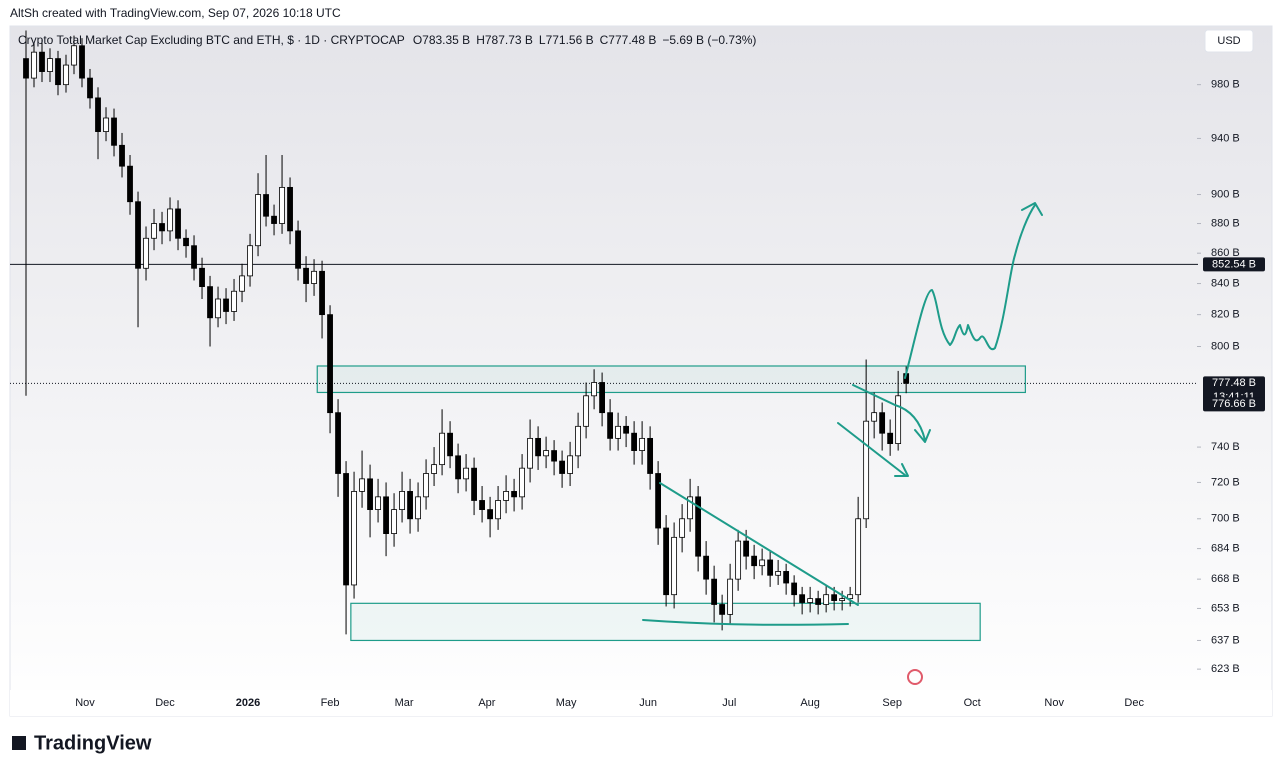 Image resolution: width=1280 pixels, height=772 pixels. What do you see at coordinates (1225, 482) in the screenshot?
I see `y-tick-label: 720 B` at bounding box center [1225, 482].